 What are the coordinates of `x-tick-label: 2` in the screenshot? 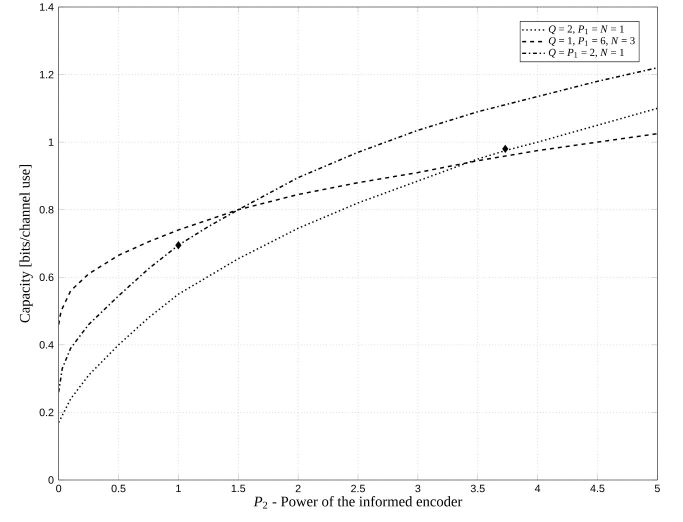 It's located at (298, 488).